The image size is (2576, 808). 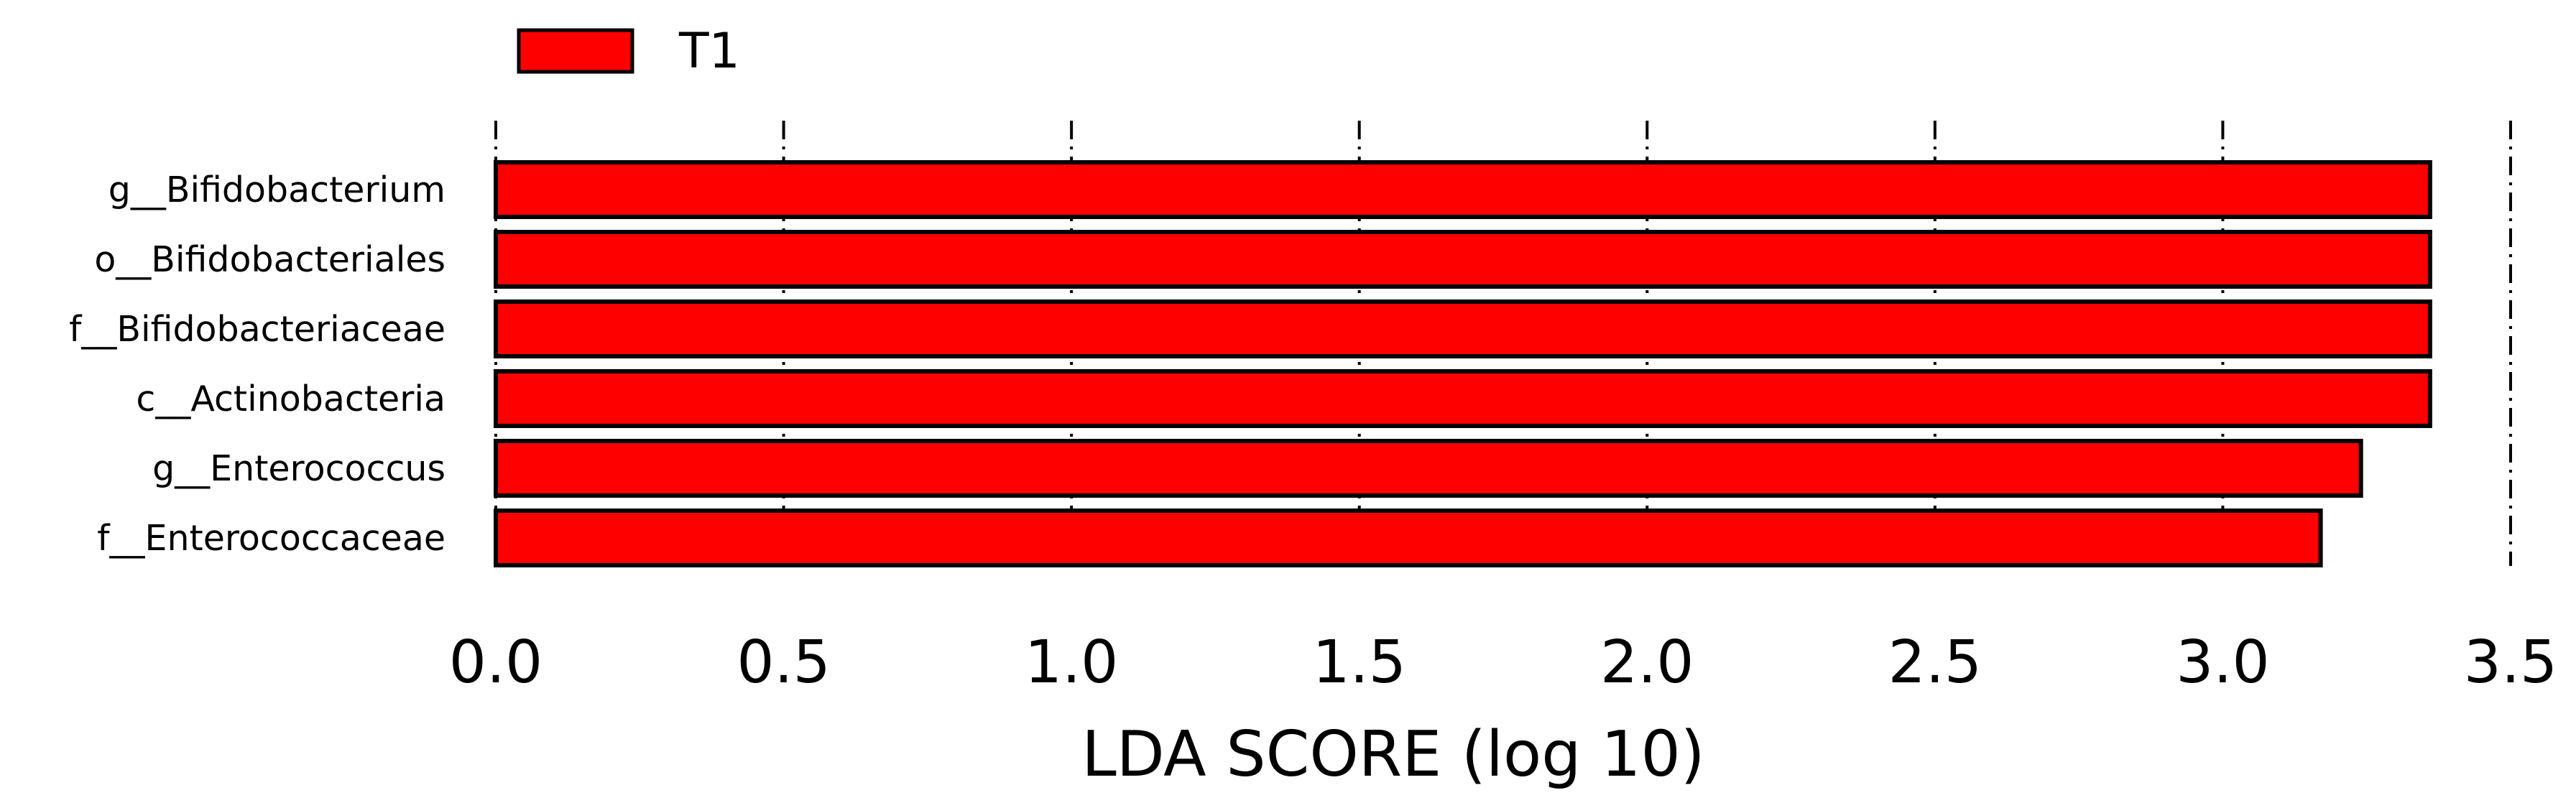 I want to click on category-label-3: c__Actinobacteria, so click(x=291, y=399).